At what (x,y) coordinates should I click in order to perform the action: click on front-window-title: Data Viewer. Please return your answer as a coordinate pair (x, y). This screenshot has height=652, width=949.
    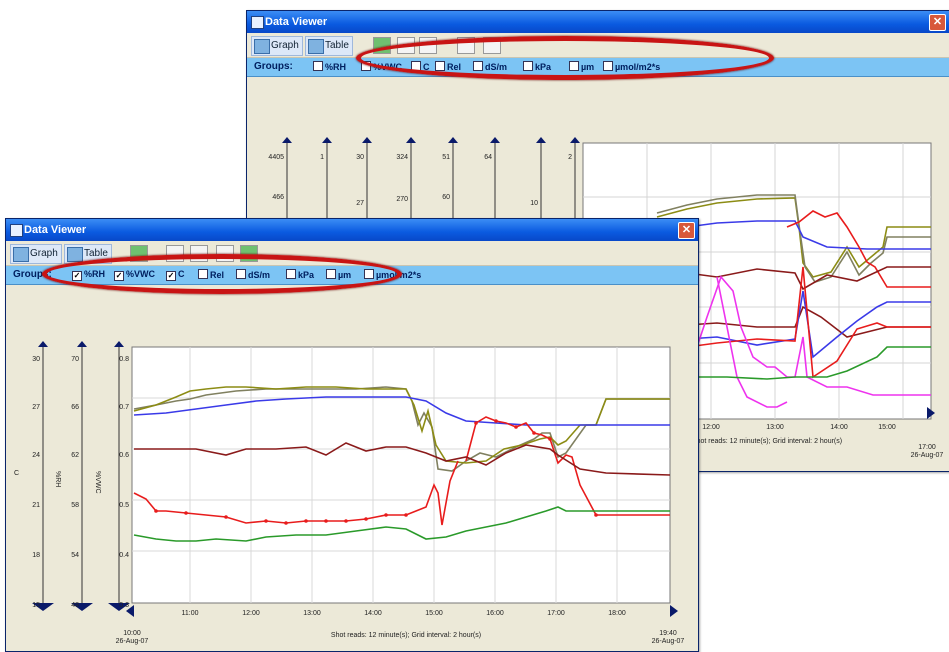
    Looking at the image, I should click on (55, 230).